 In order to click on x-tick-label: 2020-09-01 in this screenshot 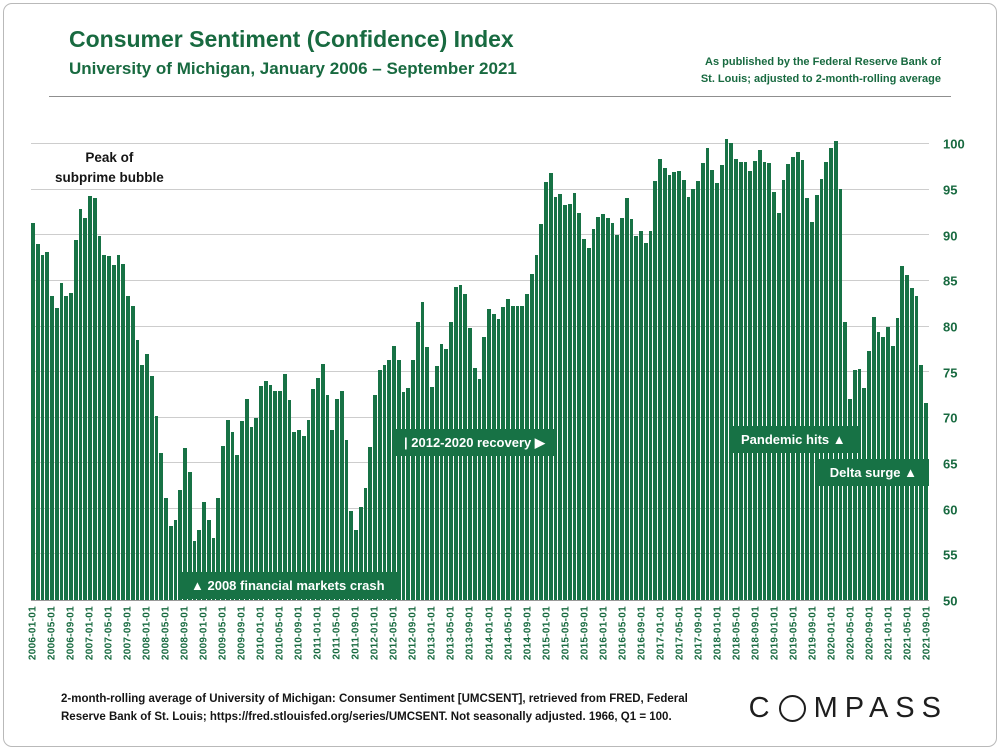, I will do `click(870, 633)`.